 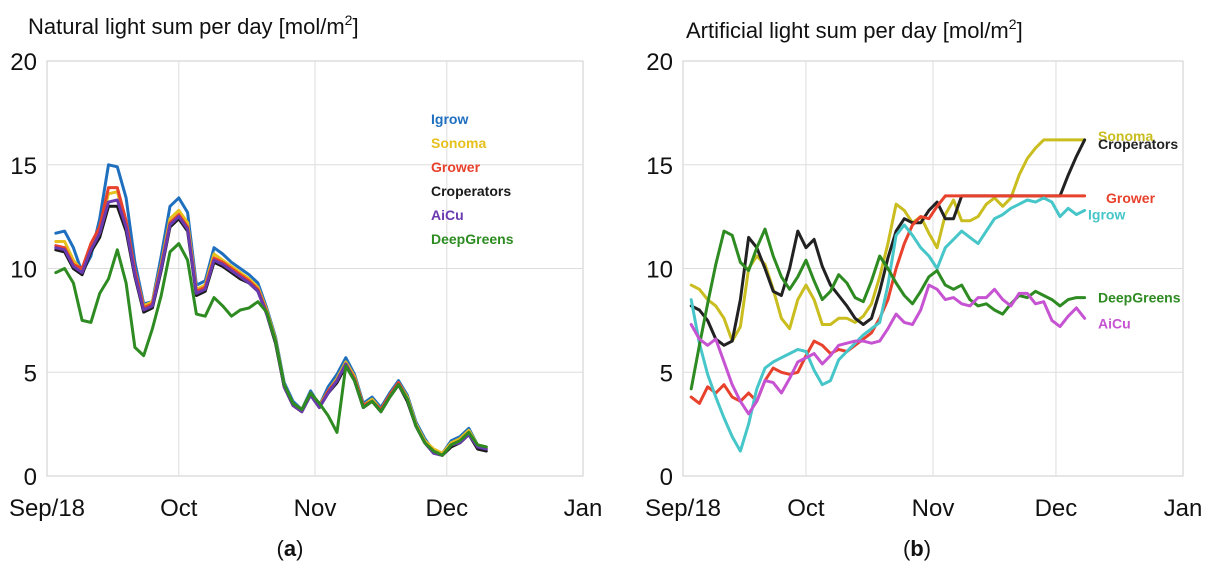 What do you see at coordinates (888, 349) in the screenshot?
I see `series-line-aicu` at bounding box center [888, 349].